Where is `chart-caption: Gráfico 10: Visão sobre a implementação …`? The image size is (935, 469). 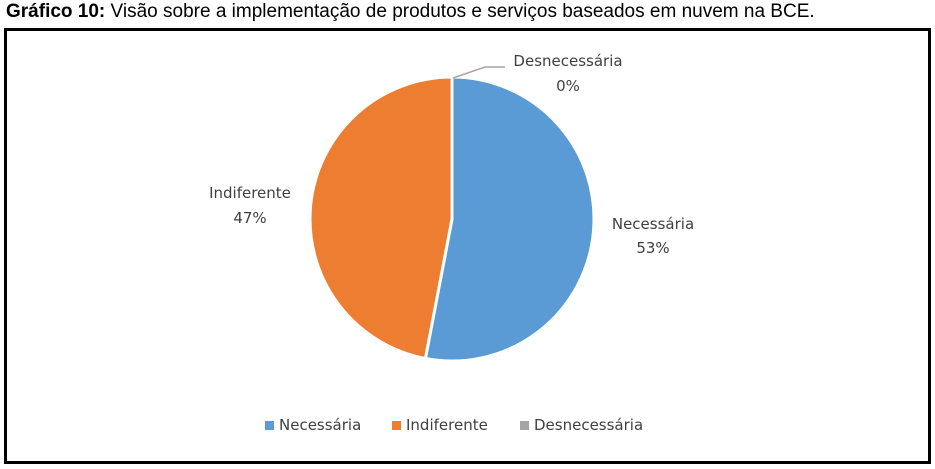
chart-caption: Gráfico 10: Visão sobre a implementação … is located at coordinates (468, 12).